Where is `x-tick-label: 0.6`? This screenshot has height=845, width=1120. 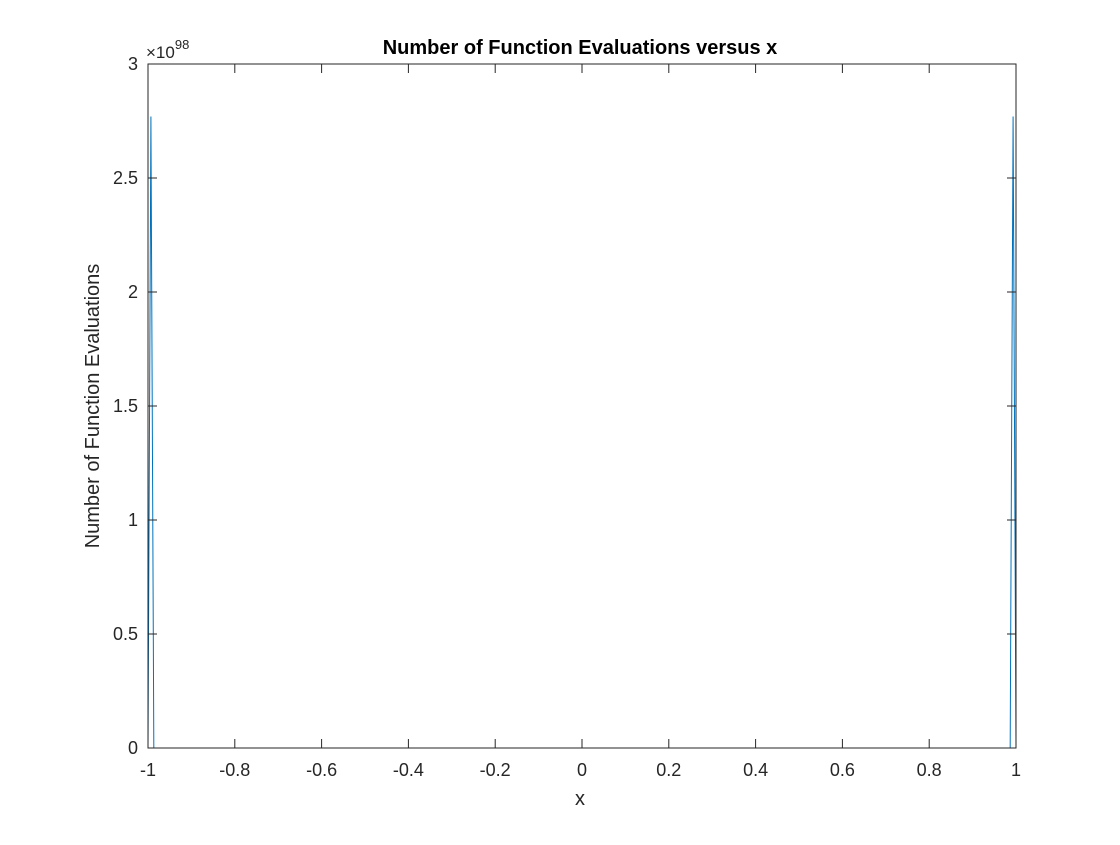
x-tick-label: 0.6 is located at coordinates (842, 770).